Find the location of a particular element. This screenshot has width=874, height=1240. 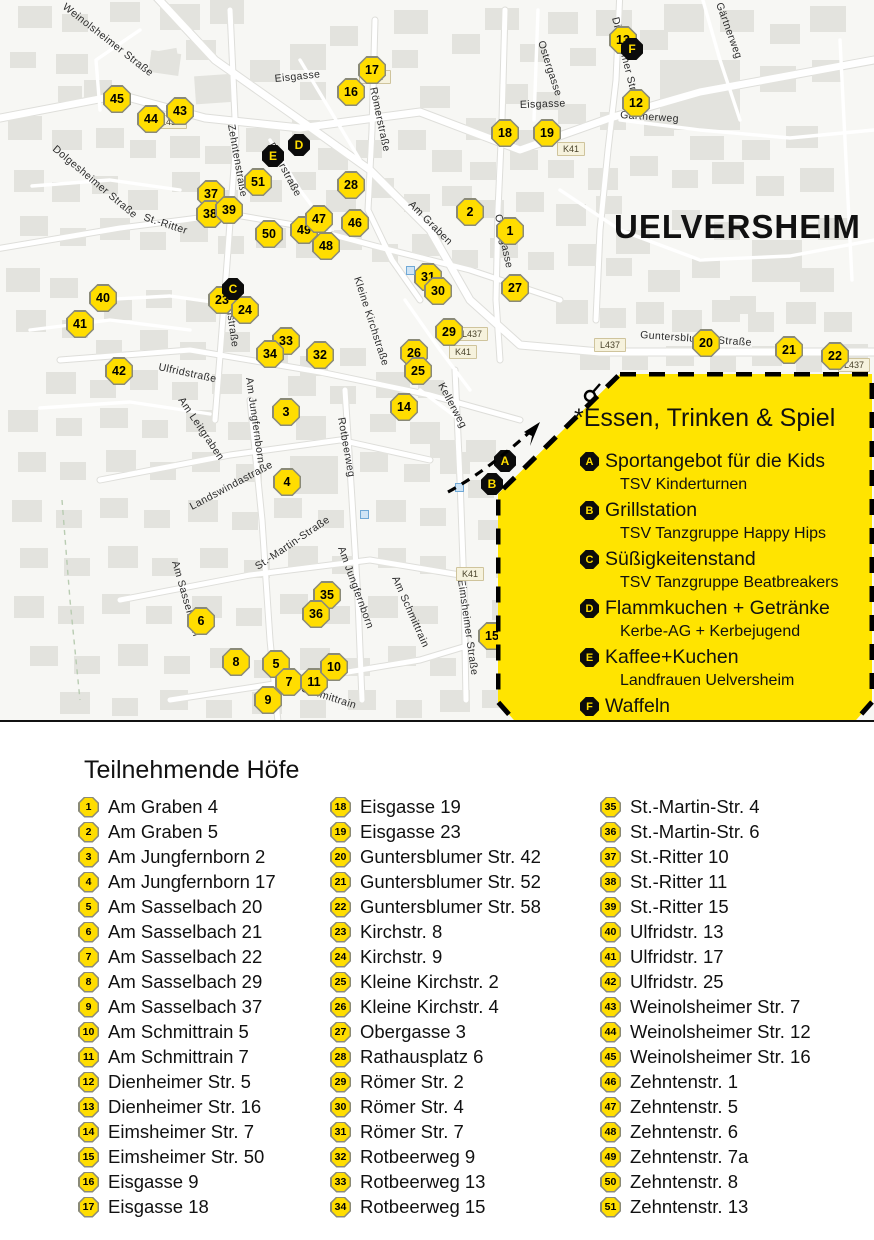

map-marker-22: 22 is located at coordinates (835, 356).